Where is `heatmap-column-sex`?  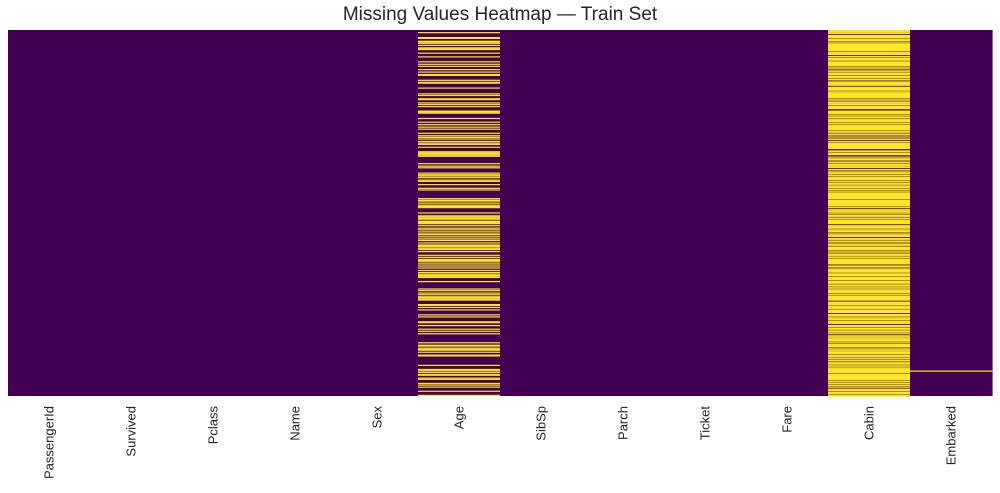 heatmap-column-sex is located at coordinates (377, 213).